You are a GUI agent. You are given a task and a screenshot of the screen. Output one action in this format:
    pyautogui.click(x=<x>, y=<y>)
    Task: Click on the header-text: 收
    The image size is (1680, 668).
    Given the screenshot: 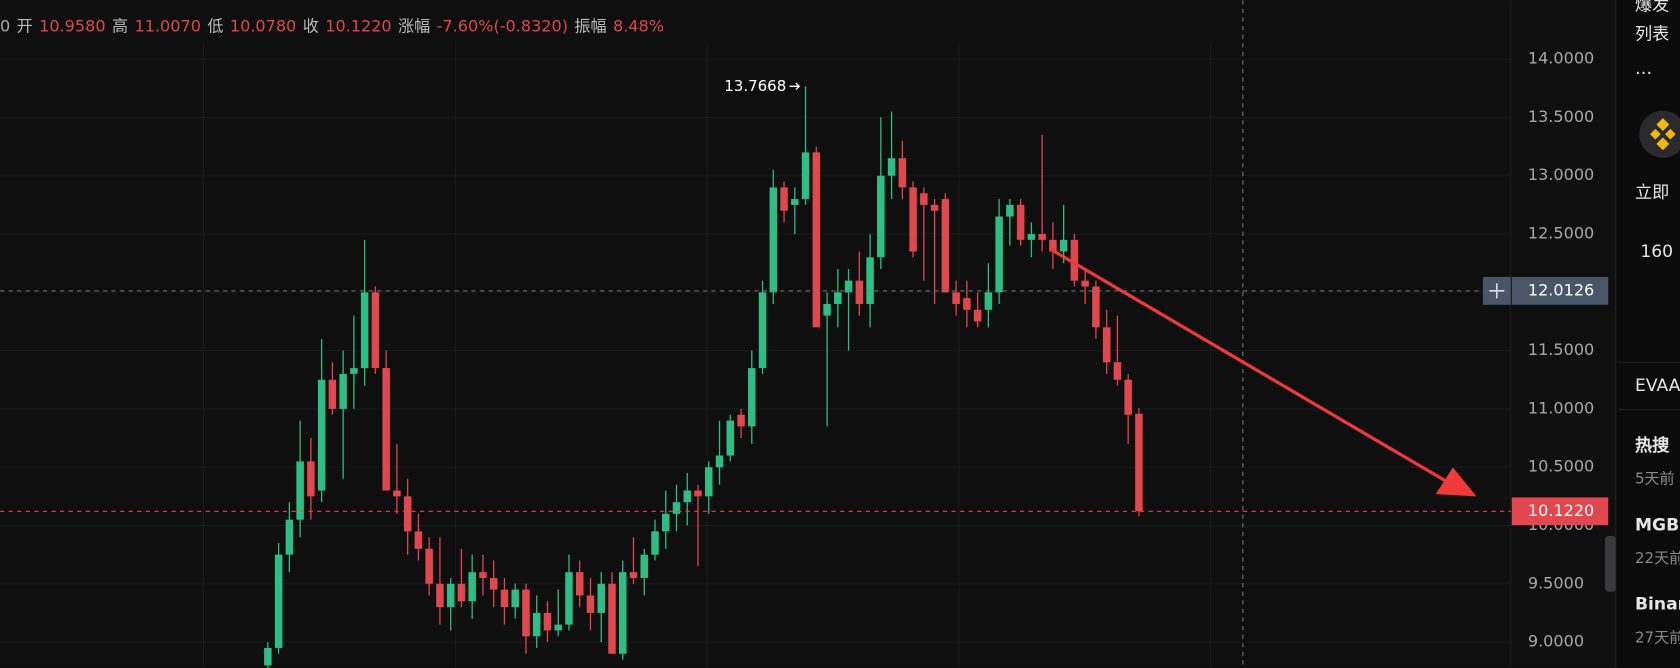 What is the action you would take?
    pyautogui.click(x=311, y=26)
    